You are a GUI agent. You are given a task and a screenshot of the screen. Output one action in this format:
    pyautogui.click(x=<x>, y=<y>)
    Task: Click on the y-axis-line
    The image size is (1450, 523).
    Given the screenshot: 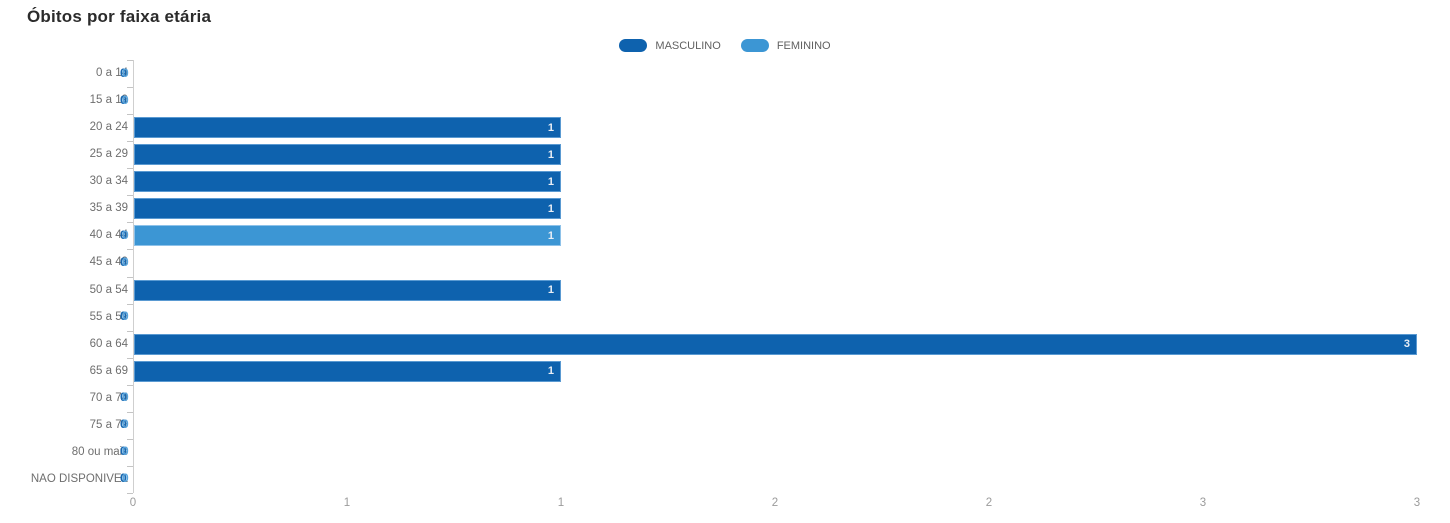 What is the action you would take?
    pyautogui.click(x=133, y=276)
    